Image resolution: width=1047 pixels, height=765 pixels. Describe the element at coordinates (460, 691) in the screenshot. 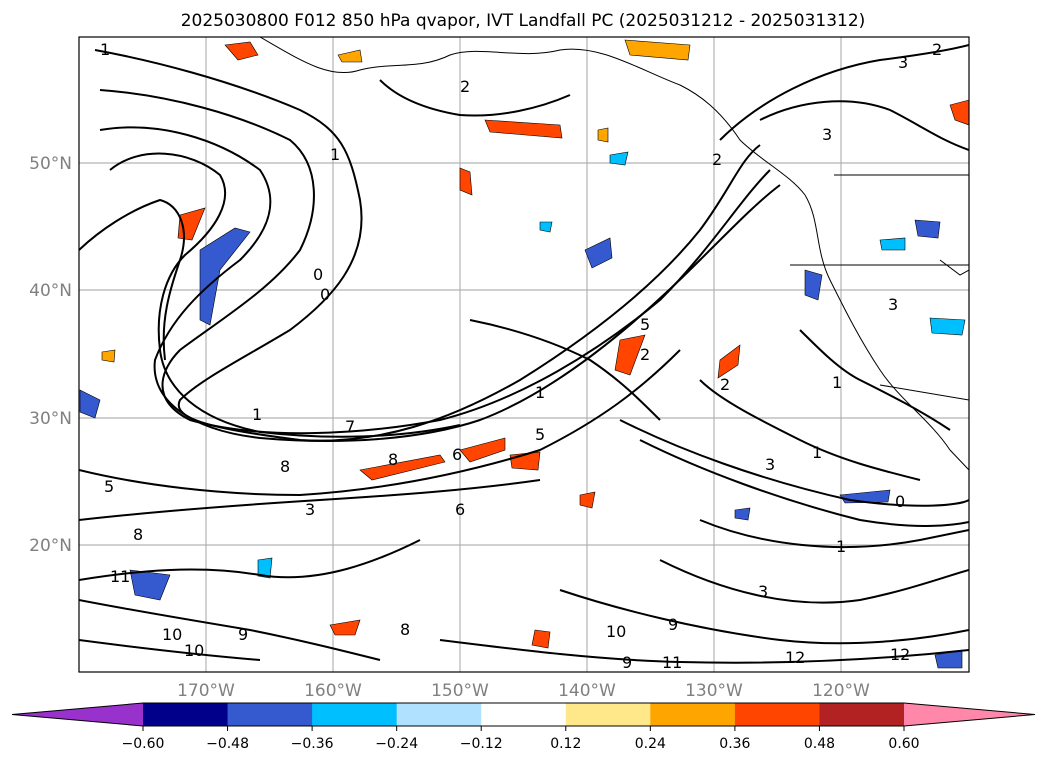

I see `lon-label: 150°W` at that location.